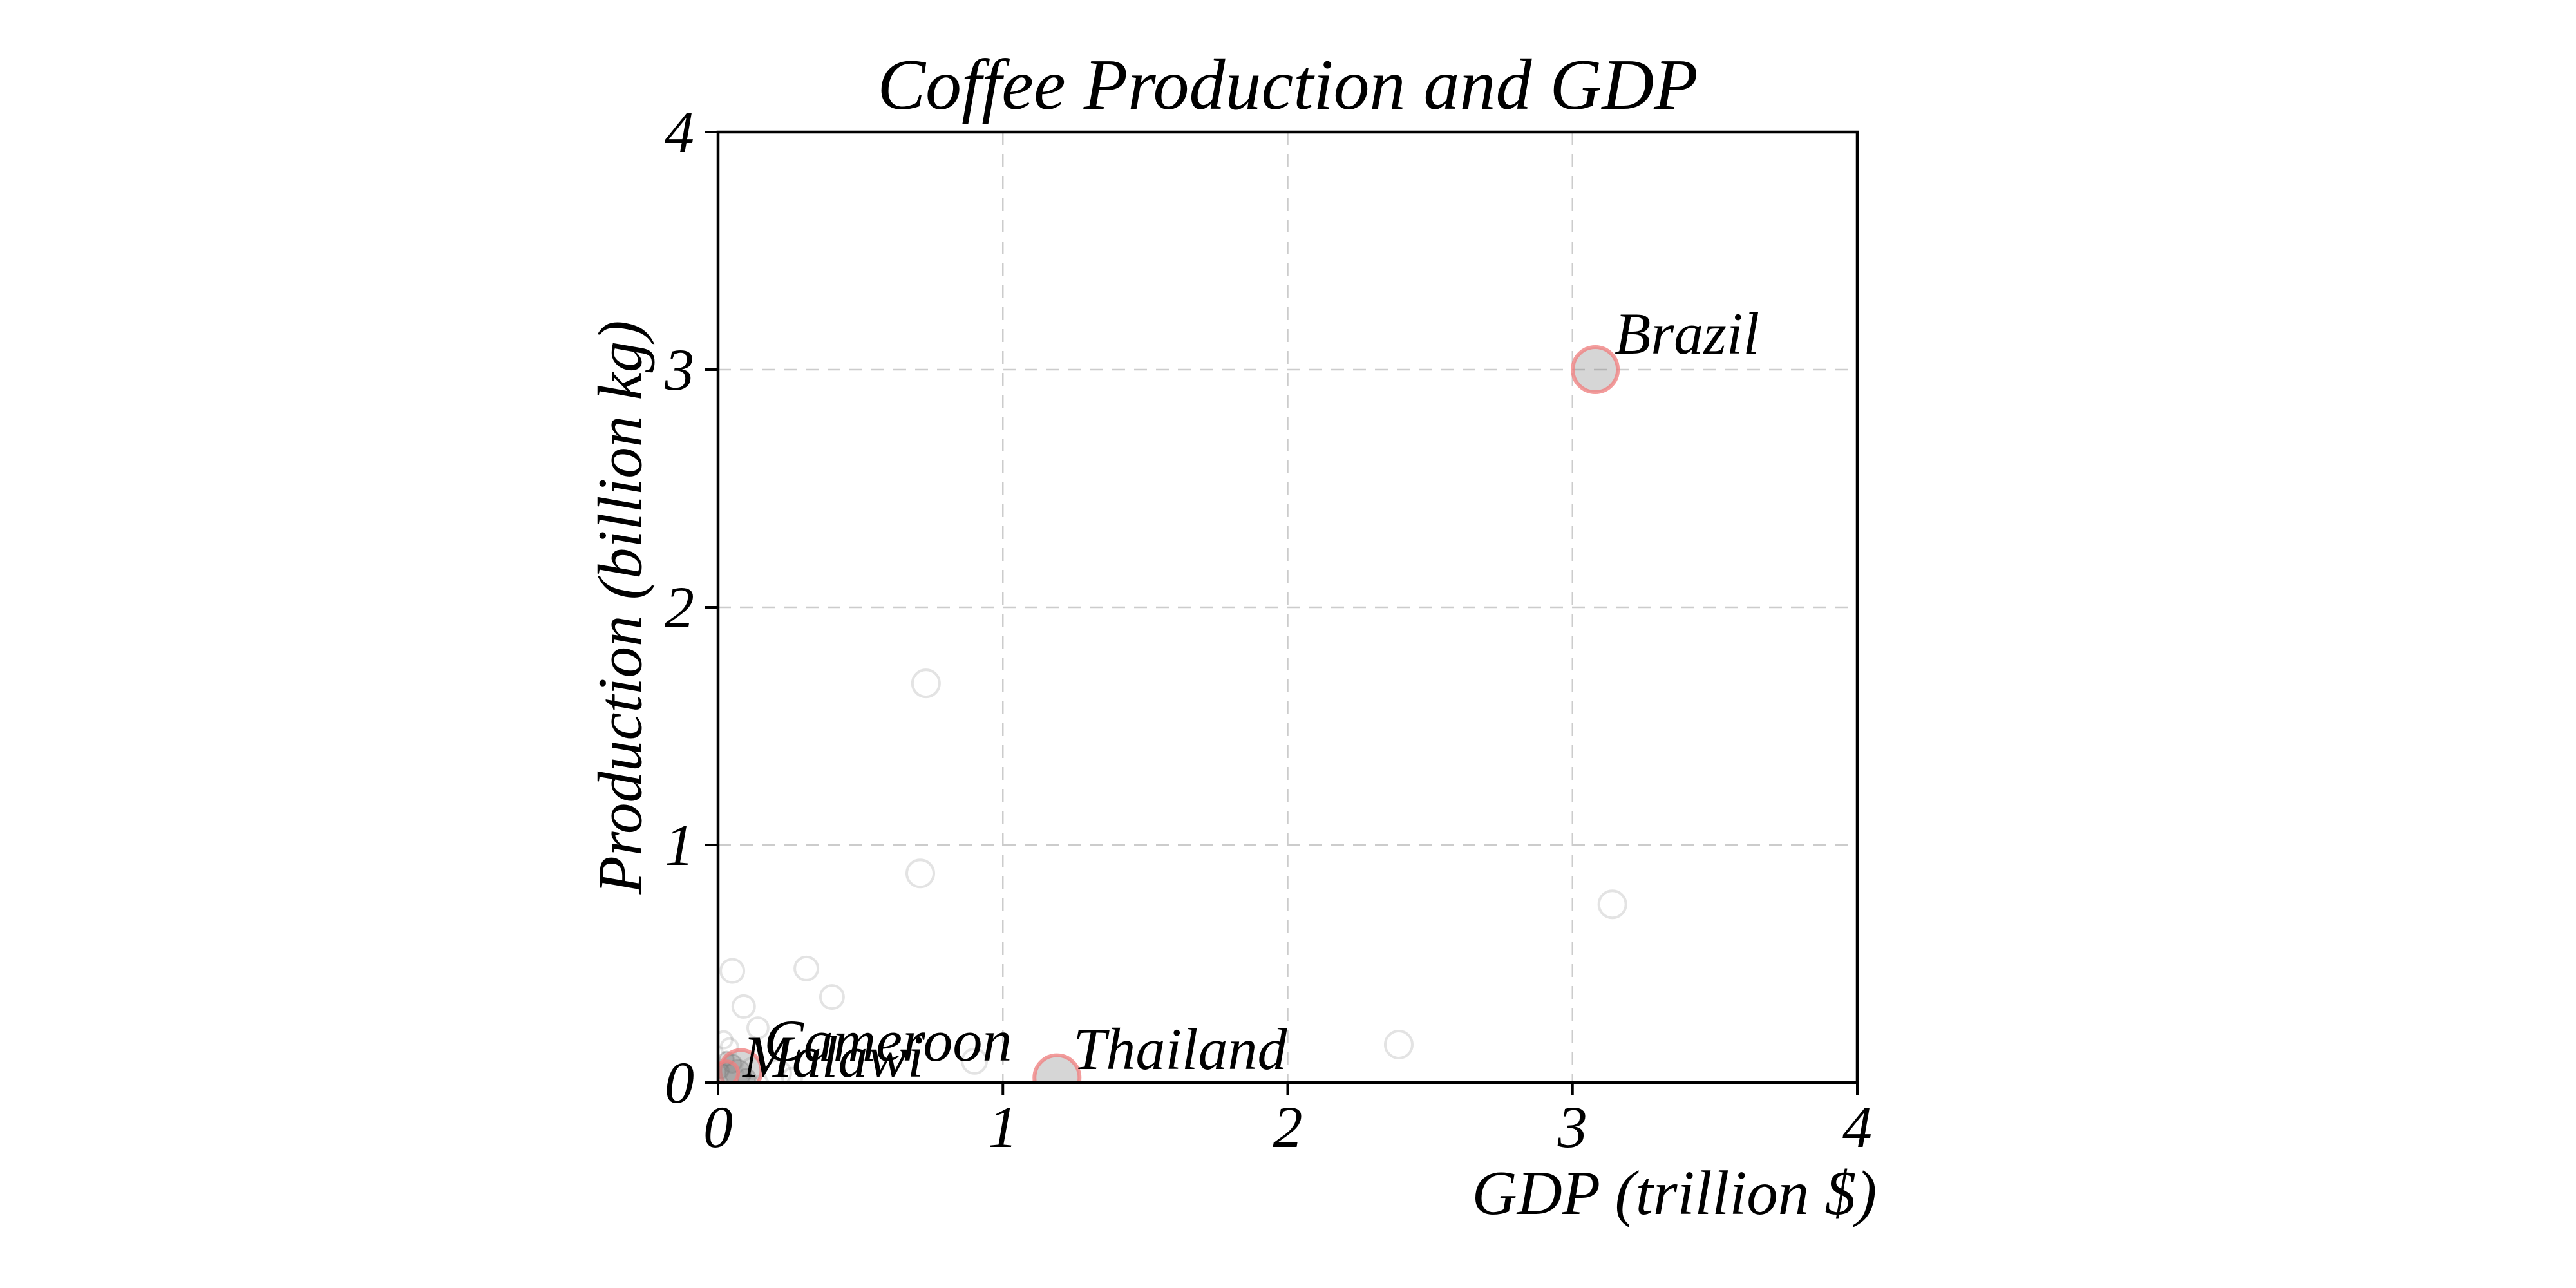  I want to click on chart-title: Coffee Production and GDP, so click(1287, 85).